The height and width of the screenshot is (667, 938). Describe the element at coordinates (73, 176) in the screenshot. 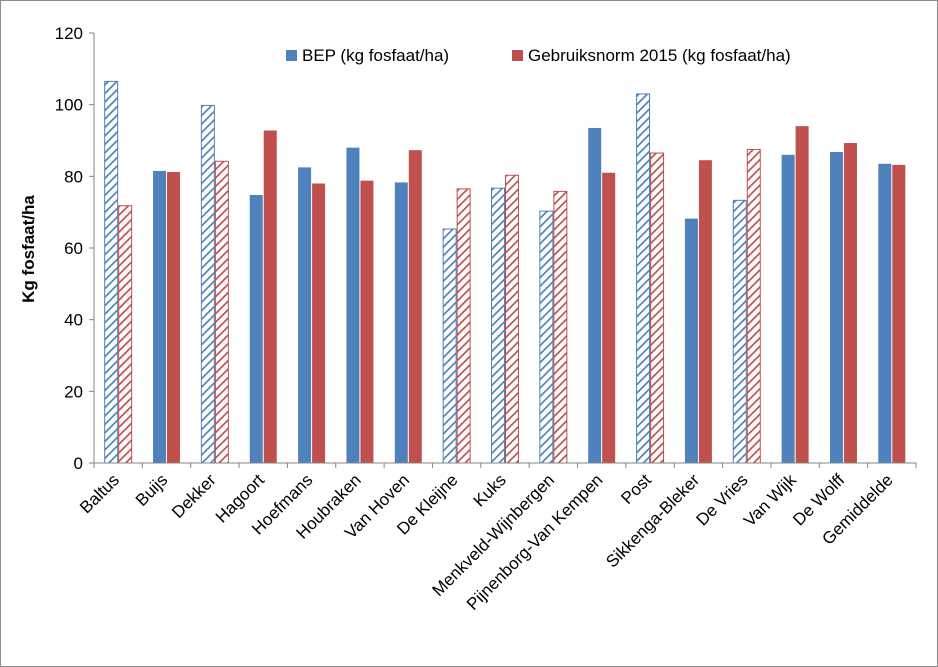

I see `y-tick-label: 80` at that location.